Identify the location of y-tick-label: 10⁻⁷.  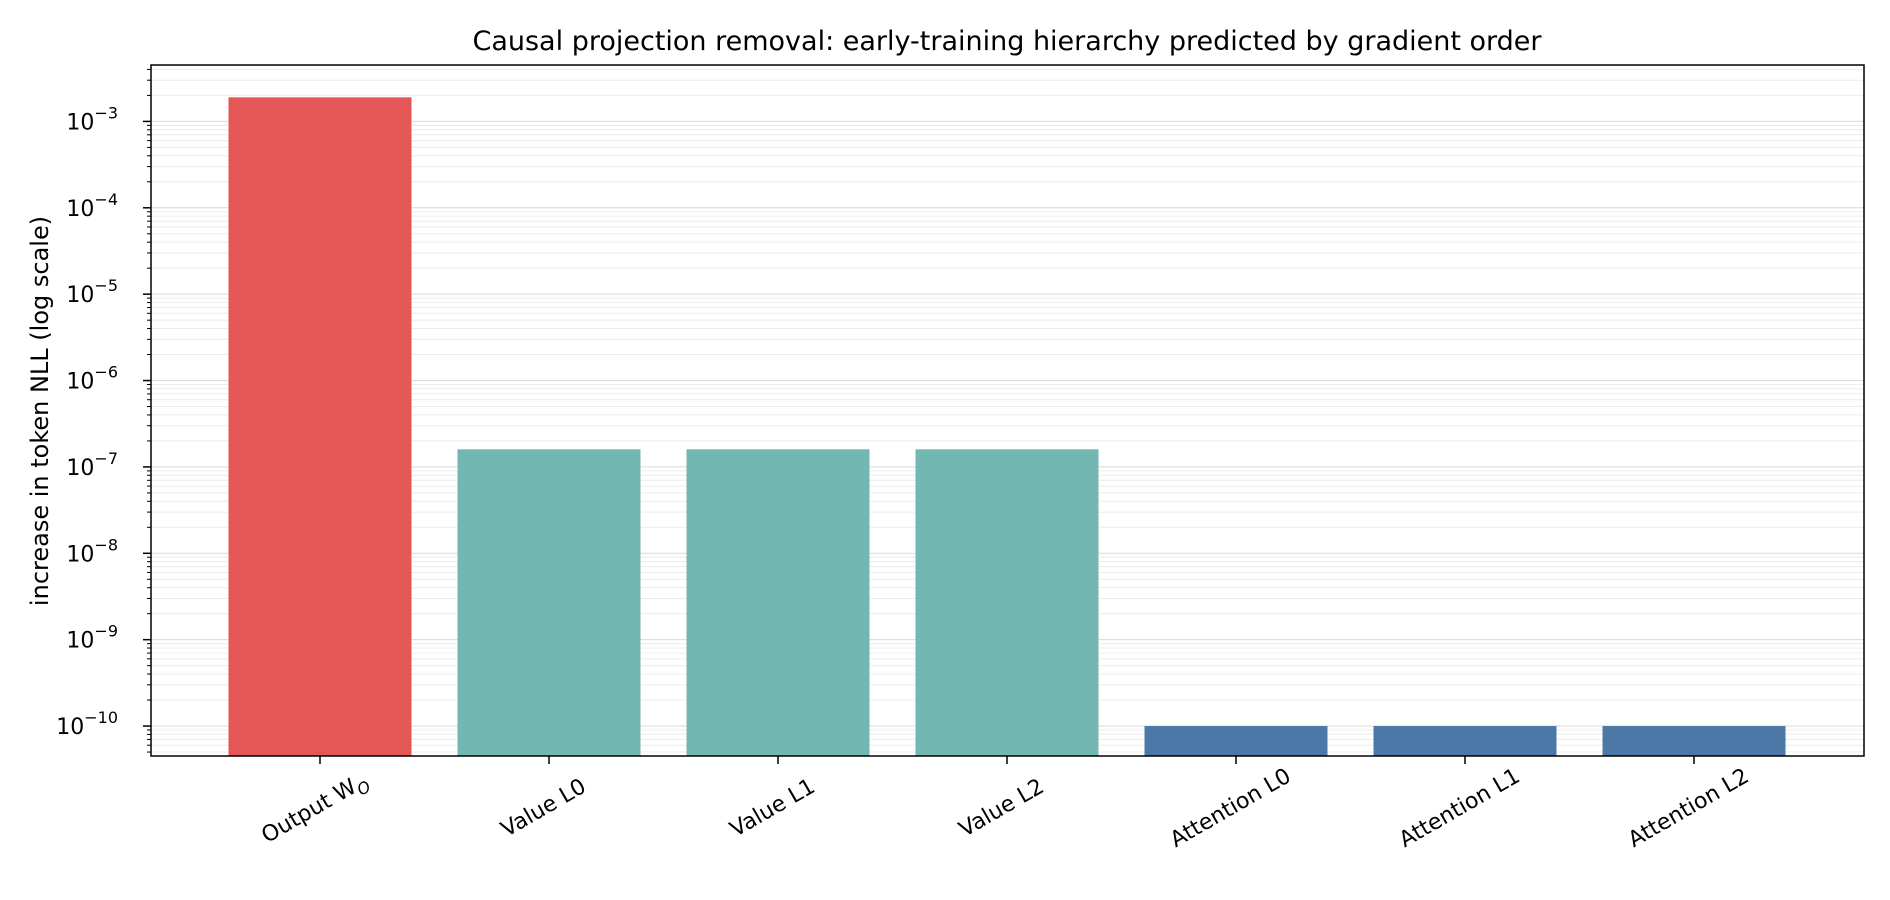
(92, 465).